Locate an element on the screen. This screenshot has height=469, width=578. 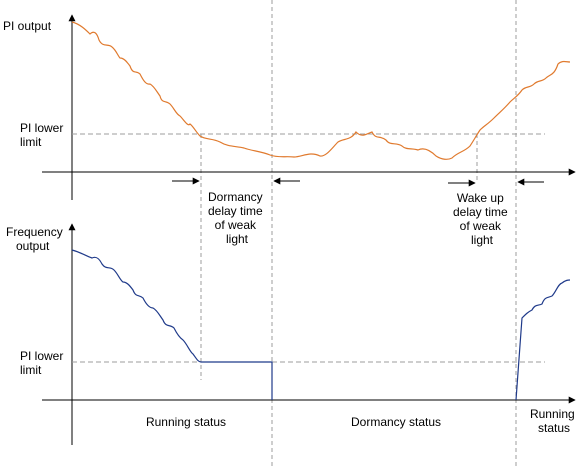
top-y-axis-label: PI output is located at coordinates (27, 26).